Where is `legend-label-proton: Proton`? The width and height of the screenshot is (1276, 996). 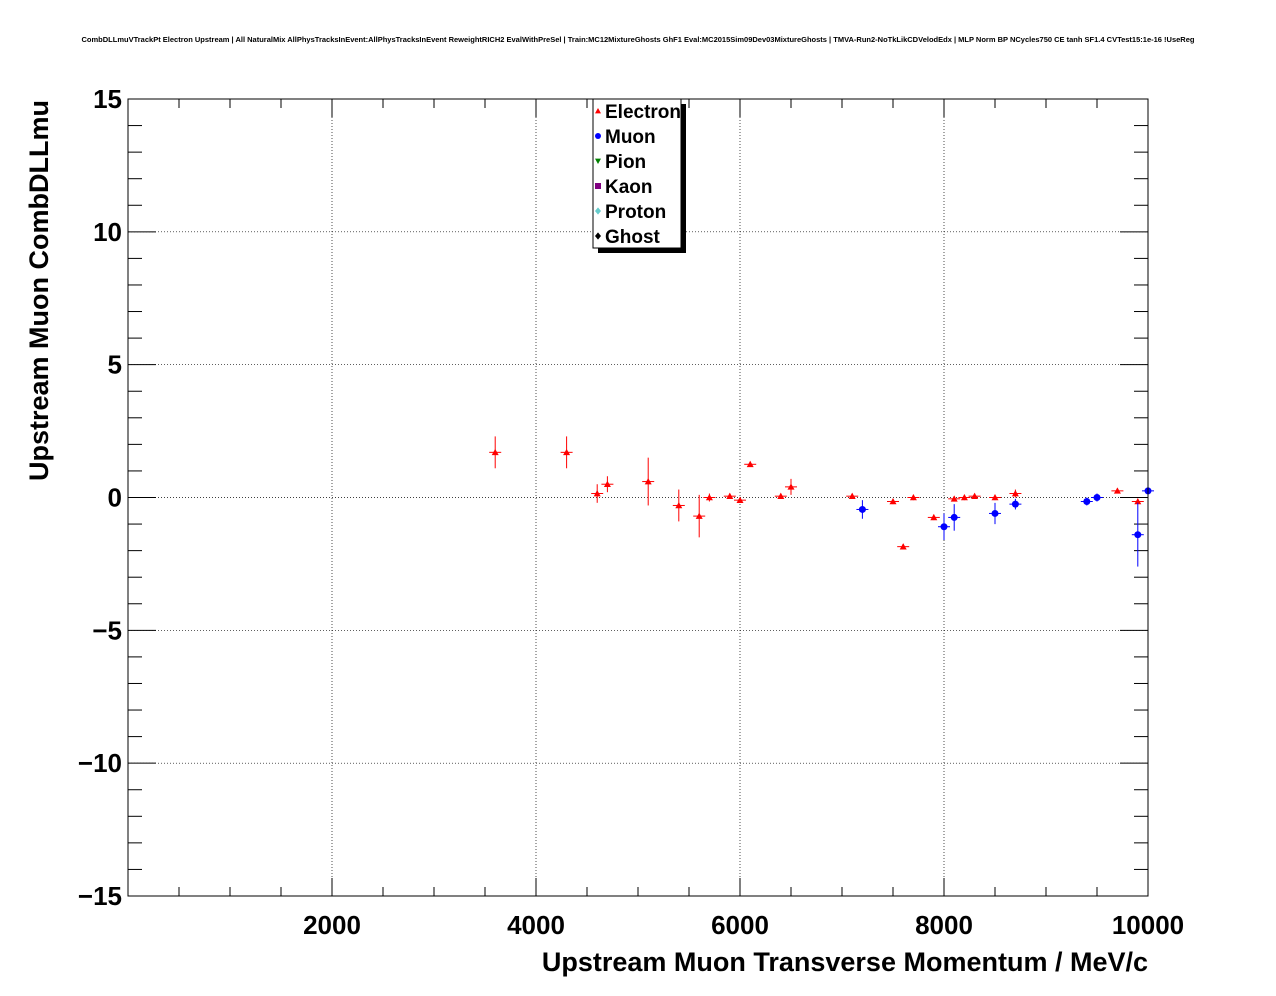
legend-label-proton: Proton is located at coordinates (635, 212).